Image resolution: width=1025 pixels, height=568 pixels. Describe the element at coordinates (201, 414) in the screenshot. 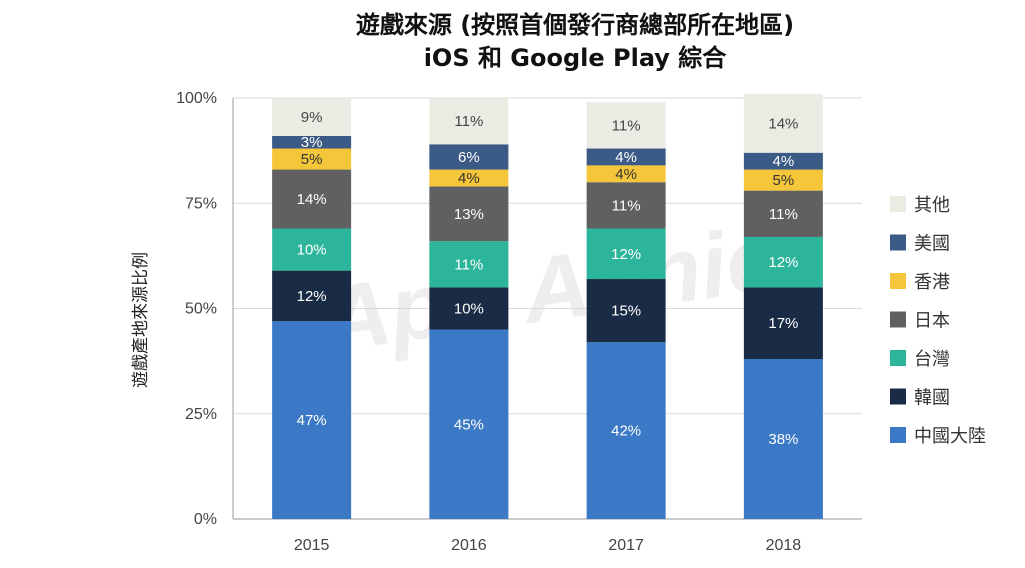

I see `y-tick-label: 25%` at that location.